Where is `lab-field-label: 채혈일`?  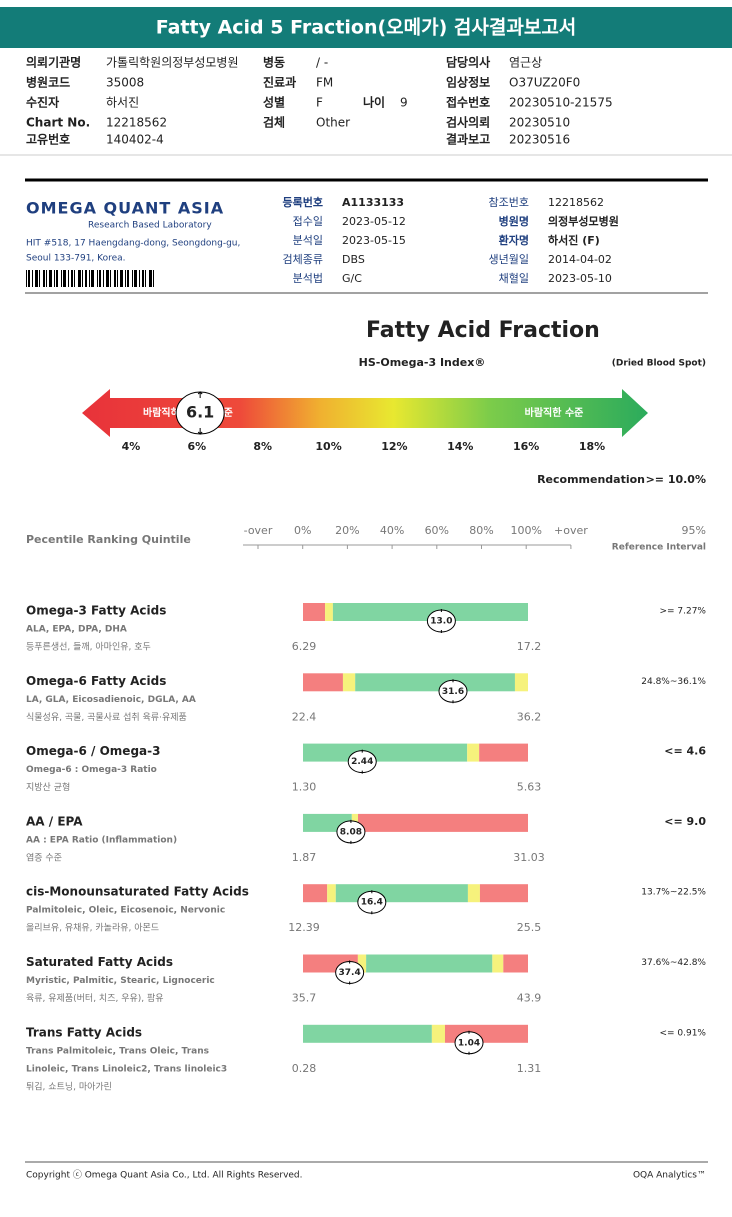
lab-field-label: 채혈일 is located at coordinates (514, 278).